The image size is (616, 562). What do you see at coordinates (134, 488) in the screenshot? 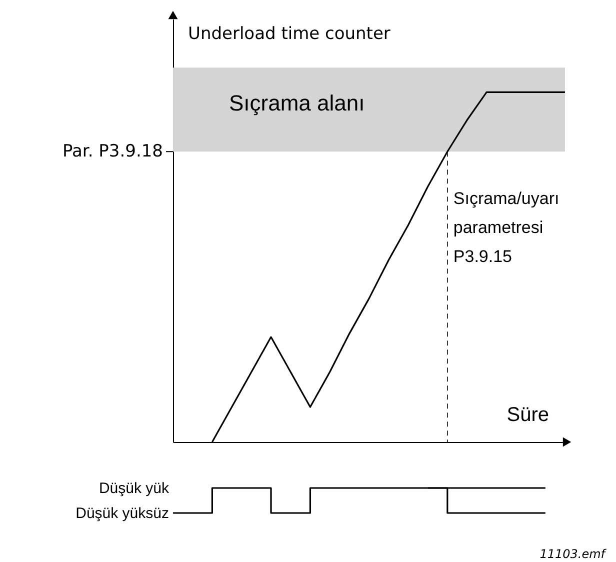
I see `annotation: Düşük yük` at bounding box center [134, 488].